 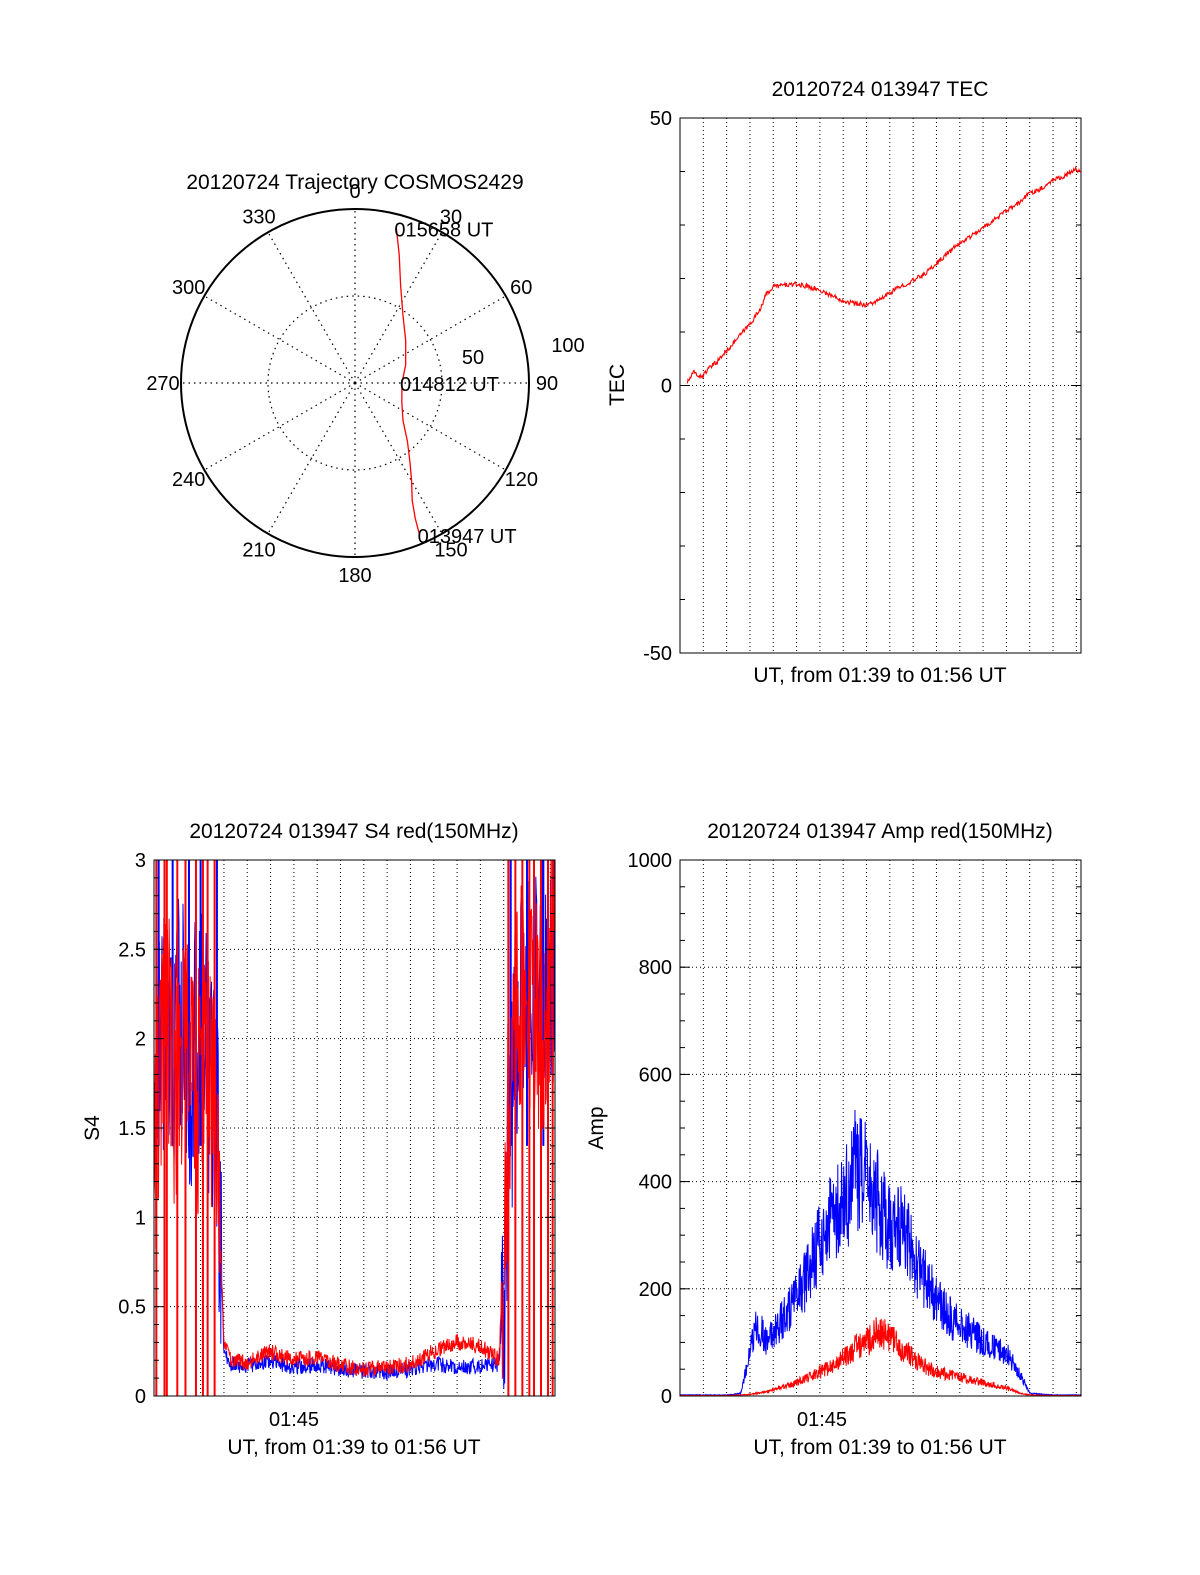 I want to click on polar-angle-label: 330, so click(x=258, y=218).